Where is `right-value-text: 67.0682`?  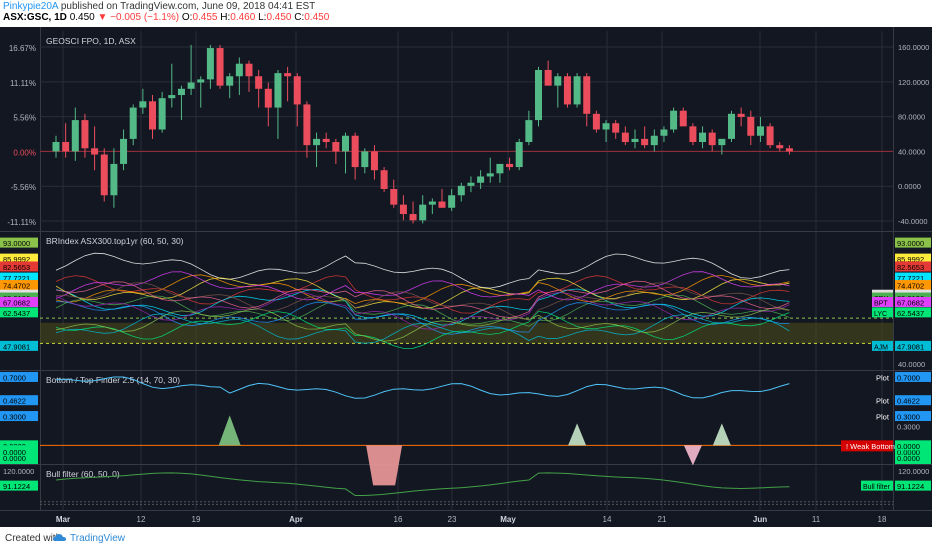
right-value-text: 67.0682 is located at coordinates (910, 302).